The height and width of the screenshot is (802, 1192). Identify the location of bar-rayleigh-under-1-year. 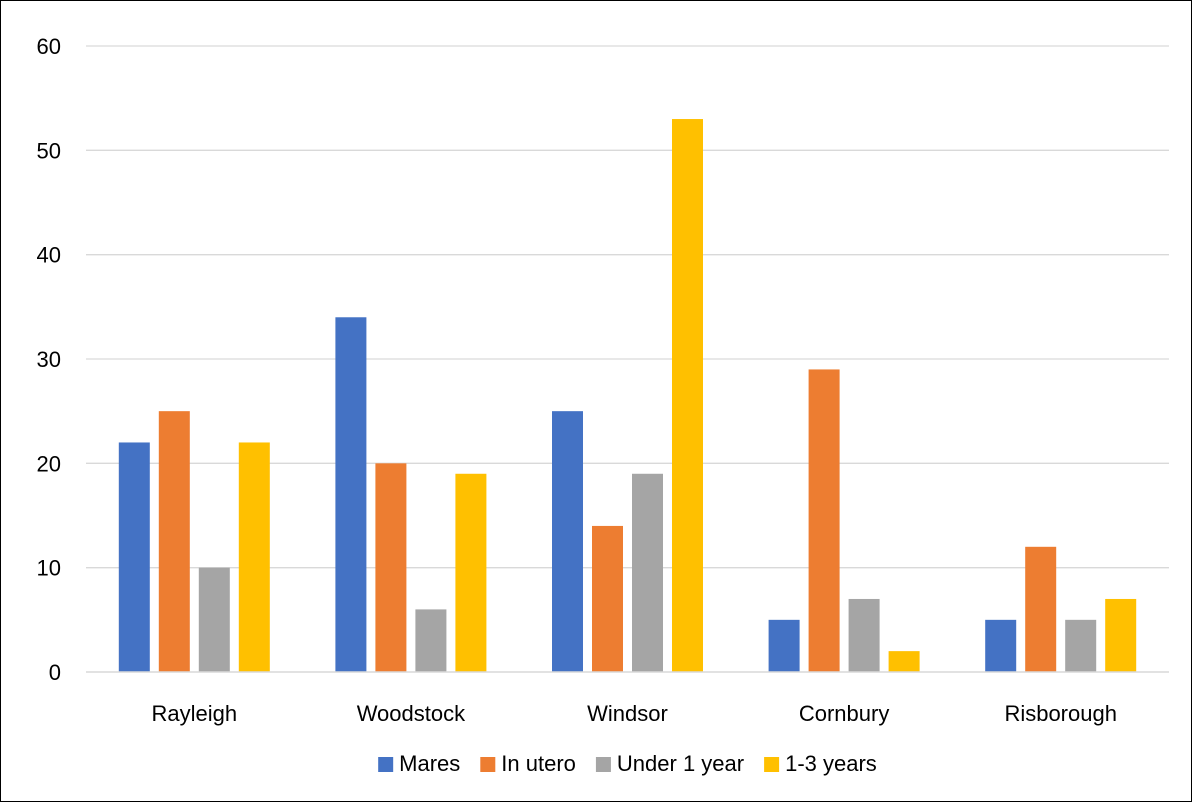
(214, 619).